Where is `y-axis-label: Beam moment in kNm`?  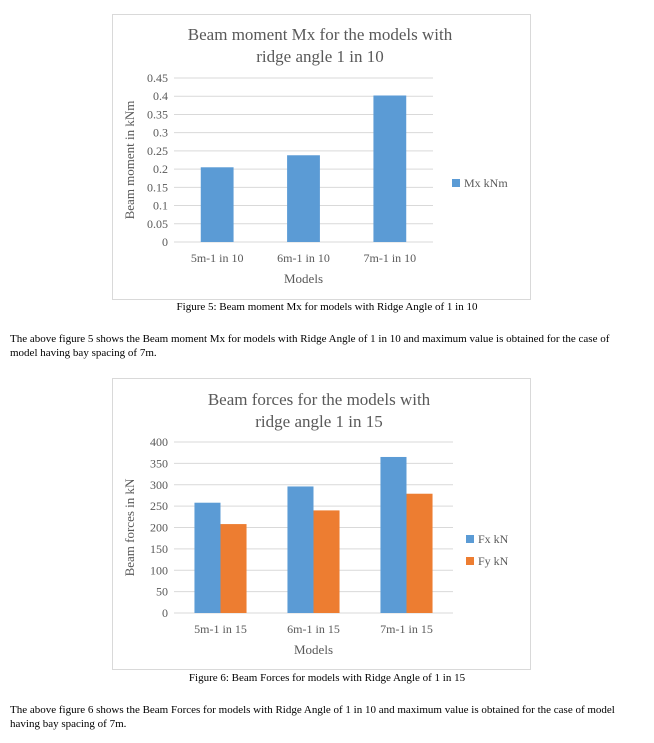
y-axis-label: Beam moment in kNm is located at coordinates (129, 160).